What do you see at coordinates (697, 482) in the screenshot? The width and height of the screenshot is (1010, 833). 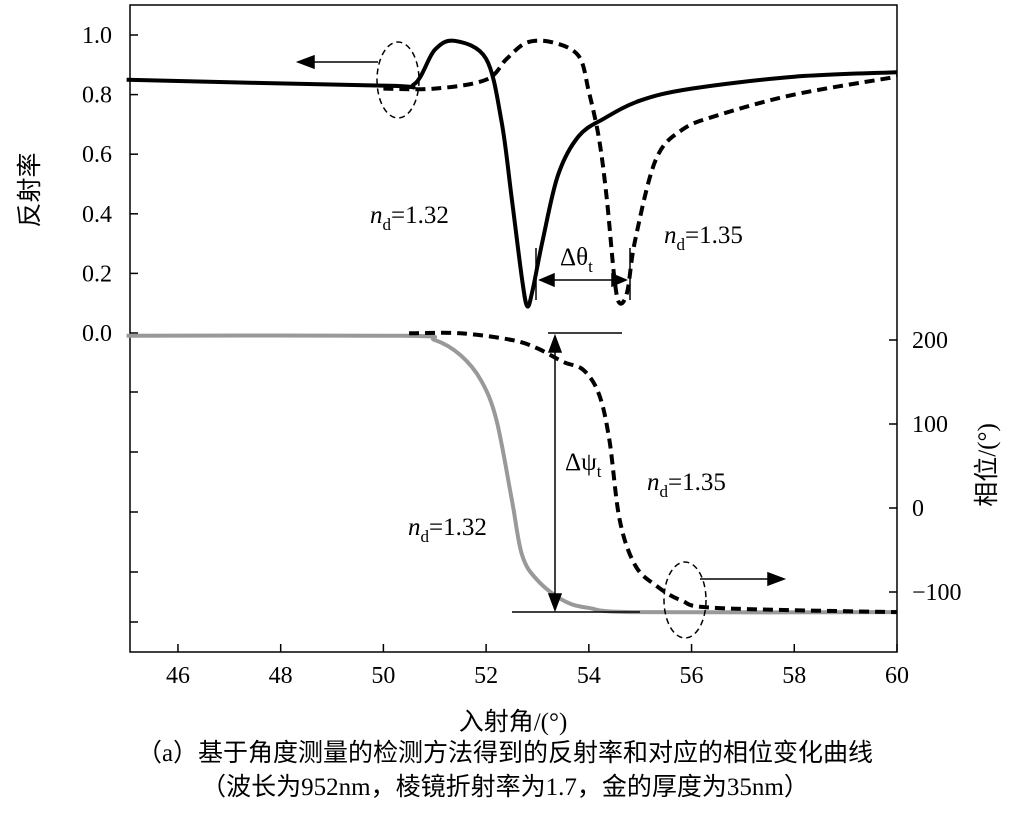 I see `p135-label: =1.35` at bounding box center [697, 482].